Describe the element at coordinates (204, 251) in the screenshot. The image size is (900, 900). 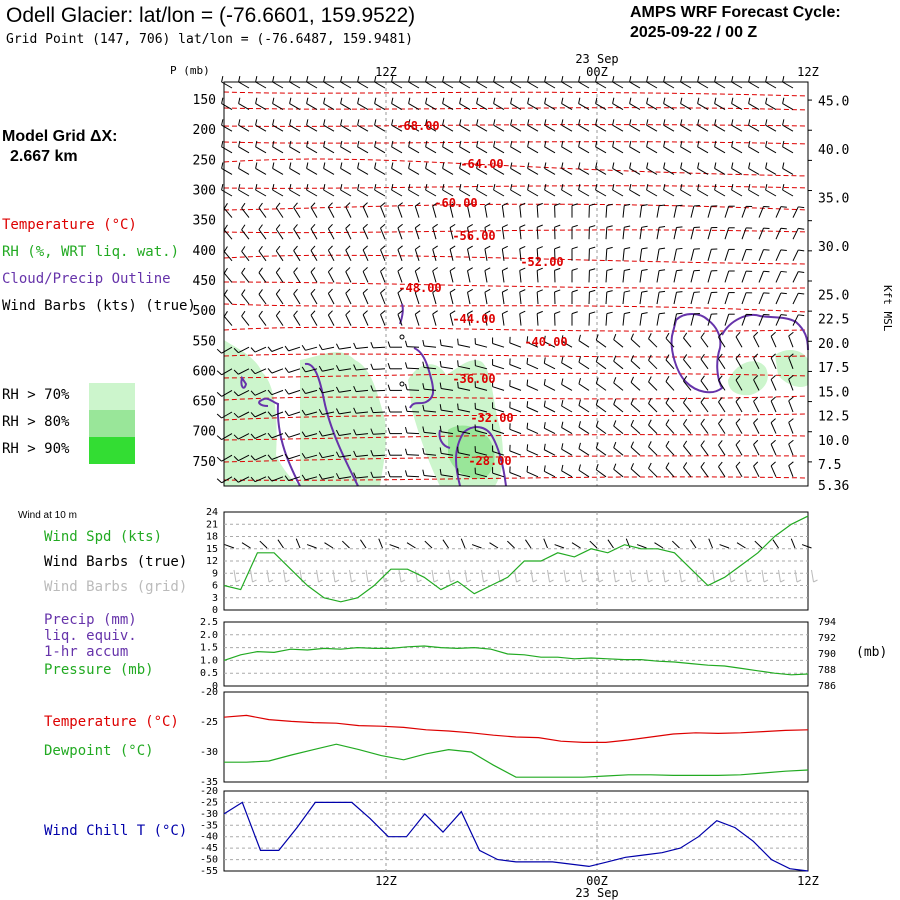
I see `pressure-tick: 400` at that location.